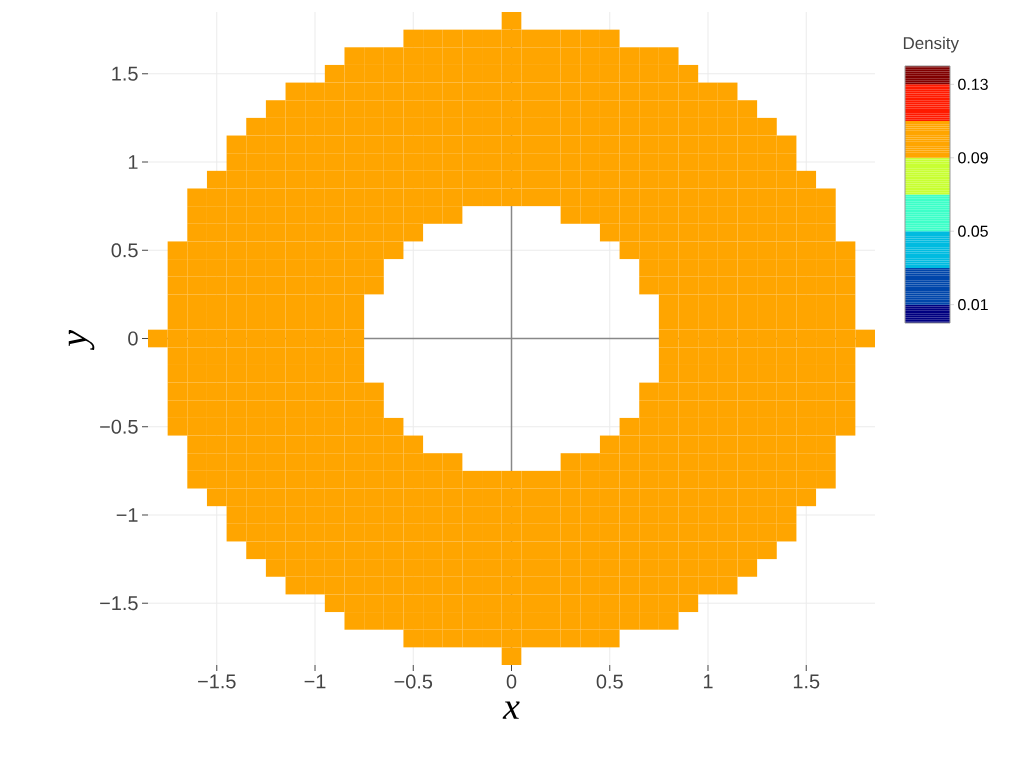 This screenshot has width=1011, height=778. Describe the element at coordinates (806, 681) in the screenshot. I see `x-tick-label: 1.5` at that location.